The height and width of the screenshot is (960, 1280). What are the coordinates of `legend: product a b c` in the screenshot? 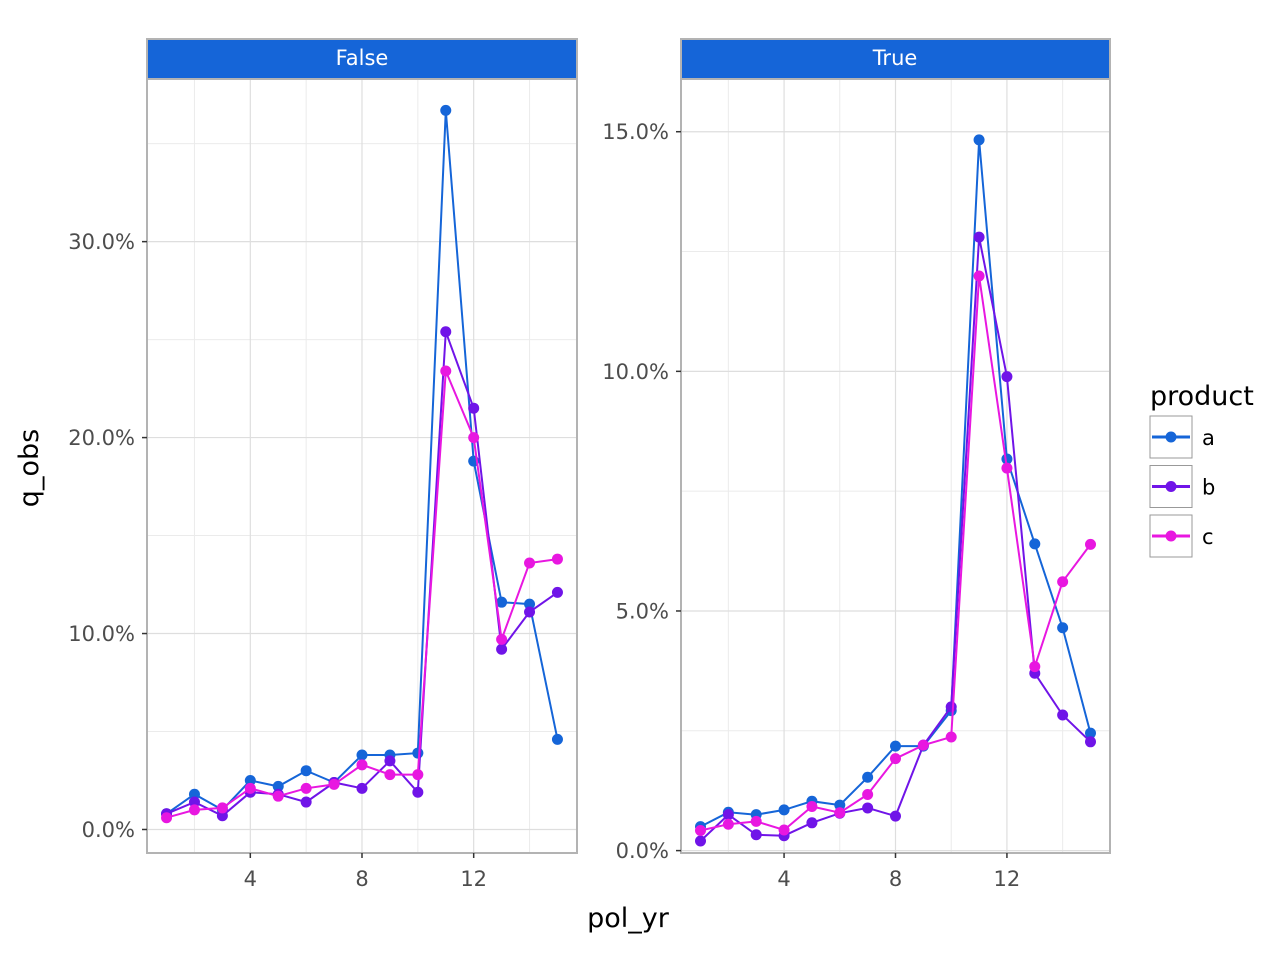 It's located at (1201, 469).